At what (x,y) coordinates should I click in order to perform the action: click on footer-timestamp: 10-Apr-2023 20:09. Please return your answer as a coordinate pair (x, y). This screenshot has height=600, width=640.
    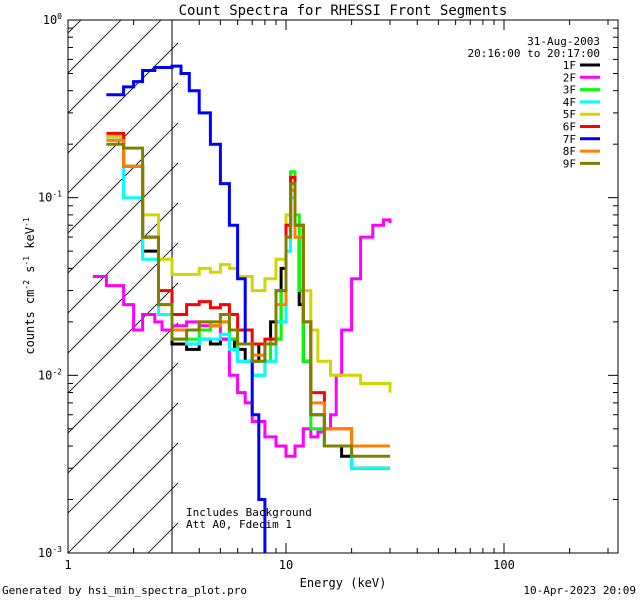
    Looking at the image, I should click on (579, 590).